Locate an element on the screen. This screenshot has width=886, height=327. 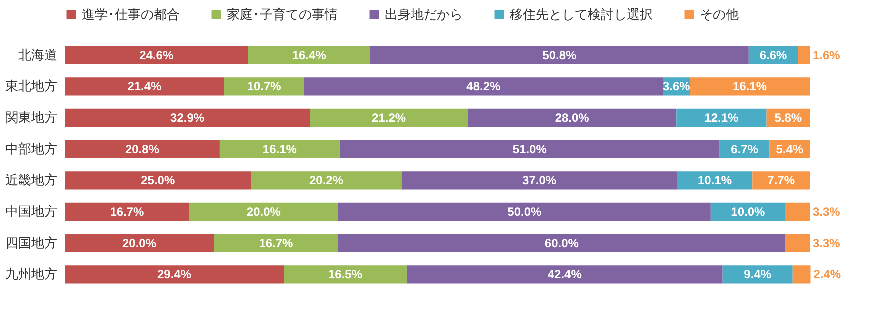
y-tick-label: 中部地方 is located at coordinates (32, 148).